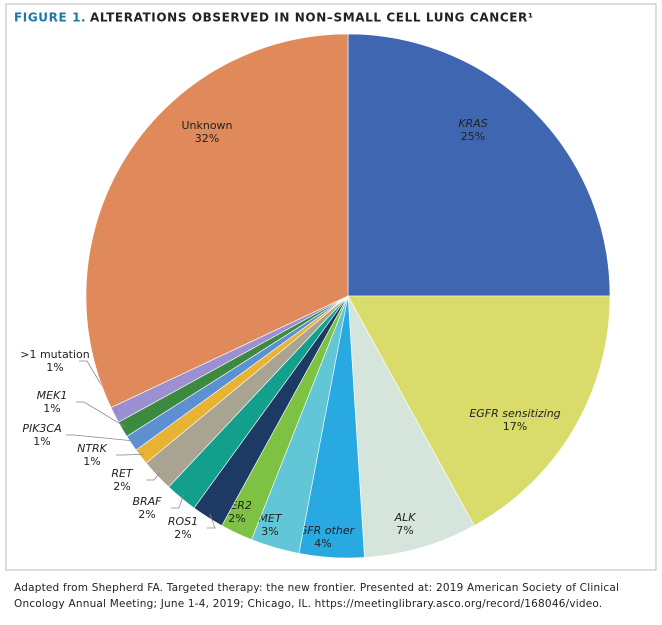  What do you see at coordinates (147, 501) in the screenshot?
I see `slice-label: BRAF` at bounding box center [147, 501].